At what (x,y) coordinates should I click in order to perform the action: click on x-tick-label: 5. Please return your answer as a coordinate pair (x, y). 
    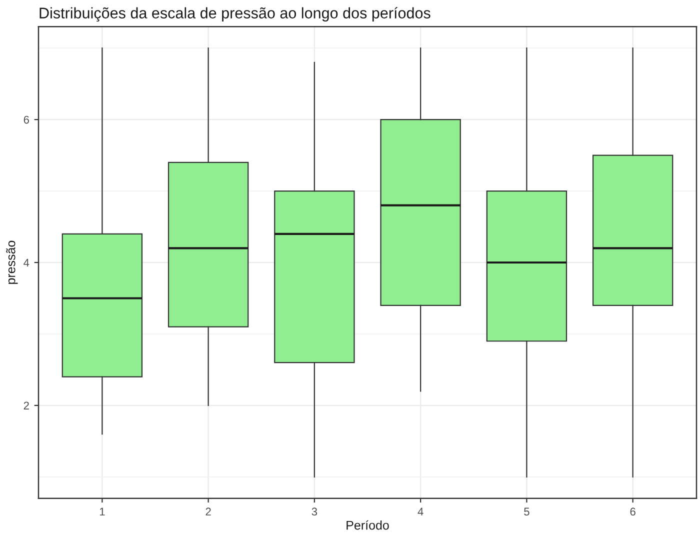
    Looking at the image, I should click on (527, 512).